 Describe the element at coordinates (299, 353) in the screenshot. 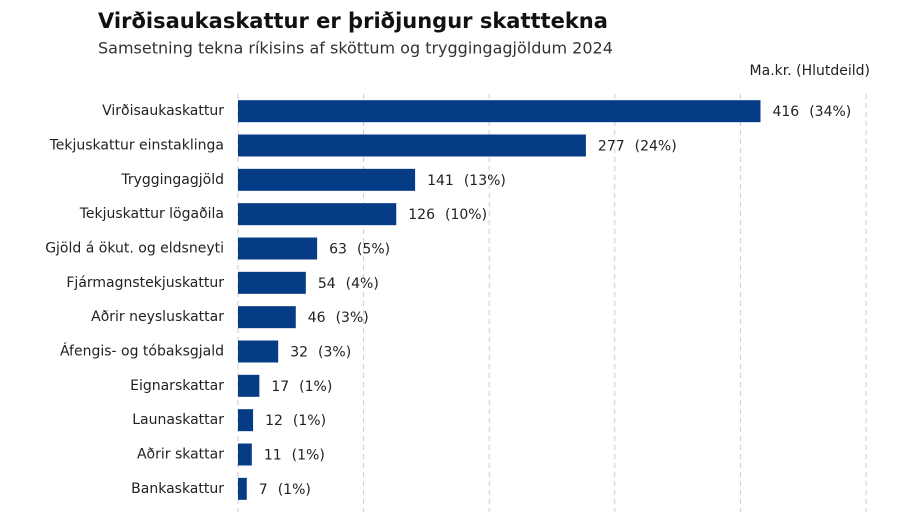

I see `value-label: 32` at that location.